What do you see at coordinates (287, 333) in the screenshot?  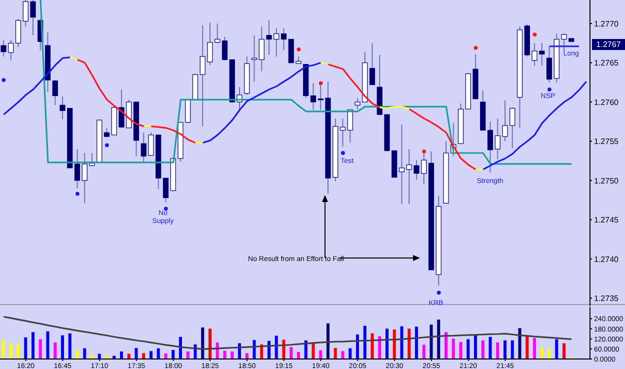 I see `line-series` at bounding box center [287, 333].